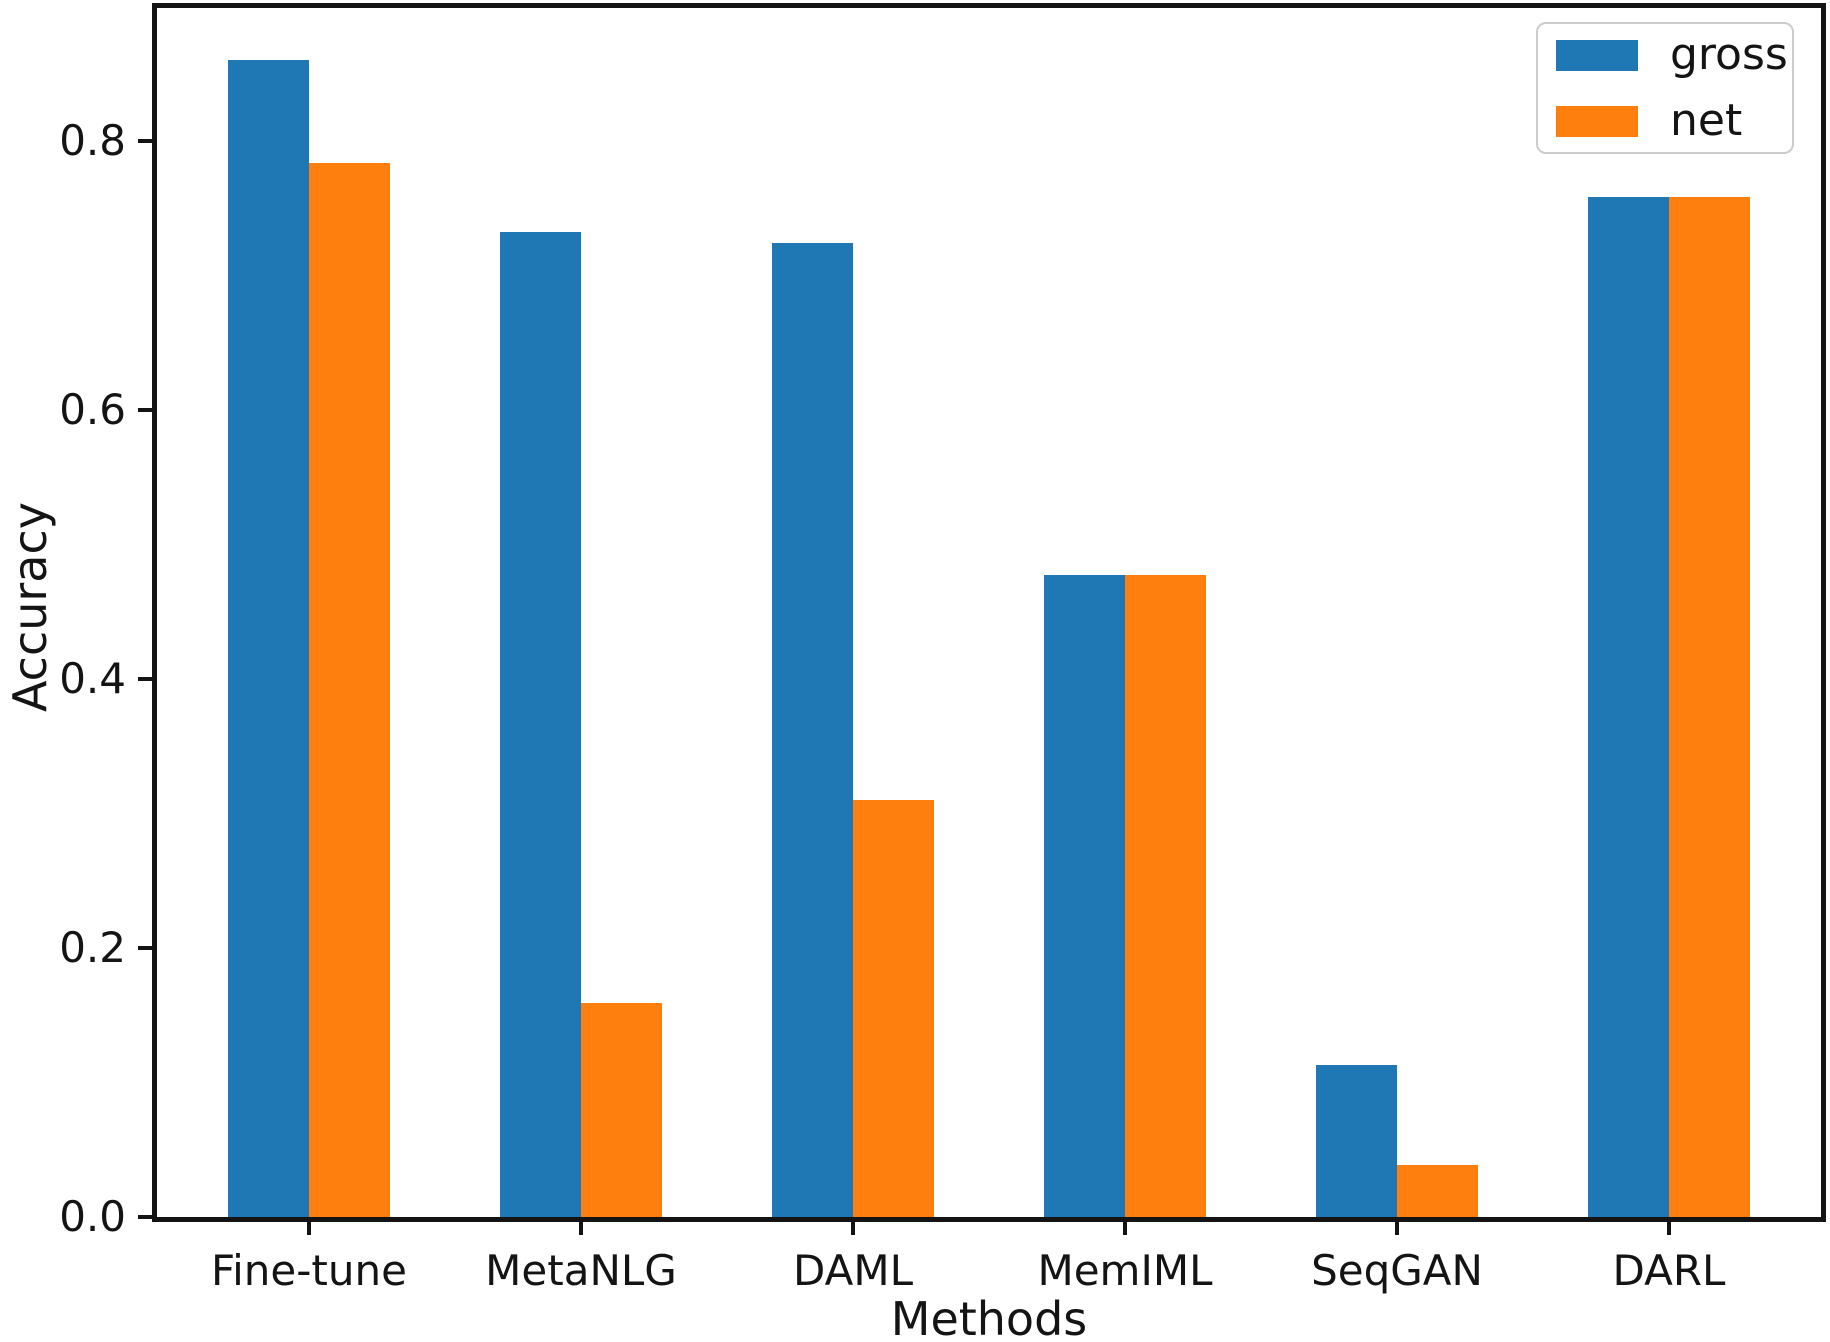 The height and width of the screenshot is (1342, 1830). What do you see at coordinates (1597, 121) in the screenshot?
I see `legend-swatch-net` at bounding box center [1597, 121].